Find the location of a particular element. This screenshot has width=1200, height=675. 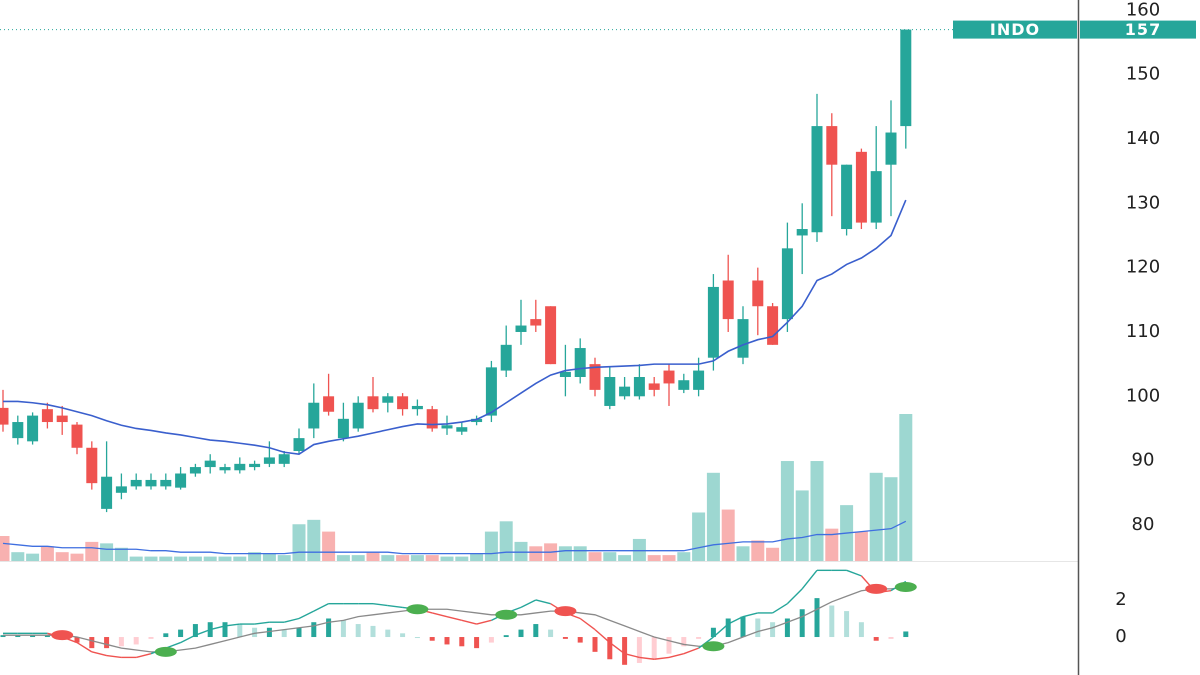

y-tick-label: 80 is located at coordinates (1143, 524).